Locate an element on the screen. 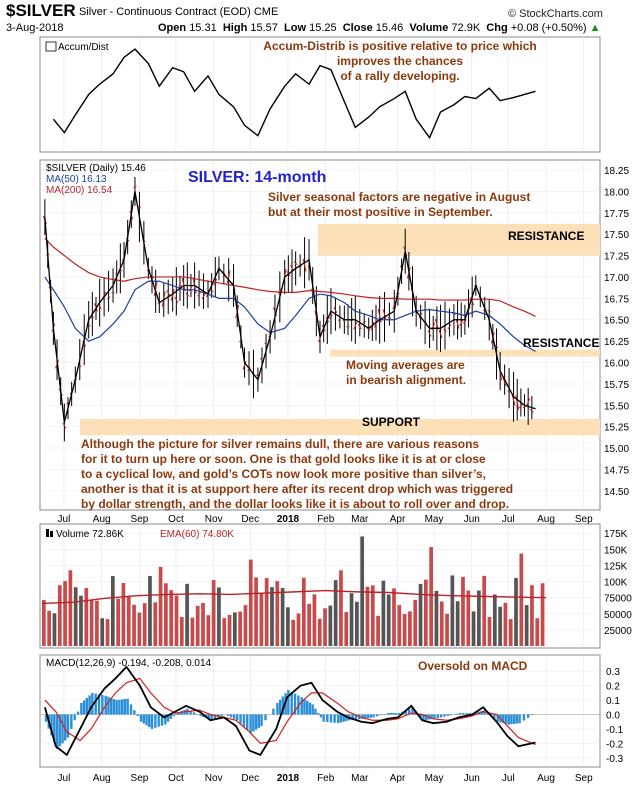 This screenshot has width=641, height=798. price-tick-label: 16.00 is located at coordinates (616, 364).